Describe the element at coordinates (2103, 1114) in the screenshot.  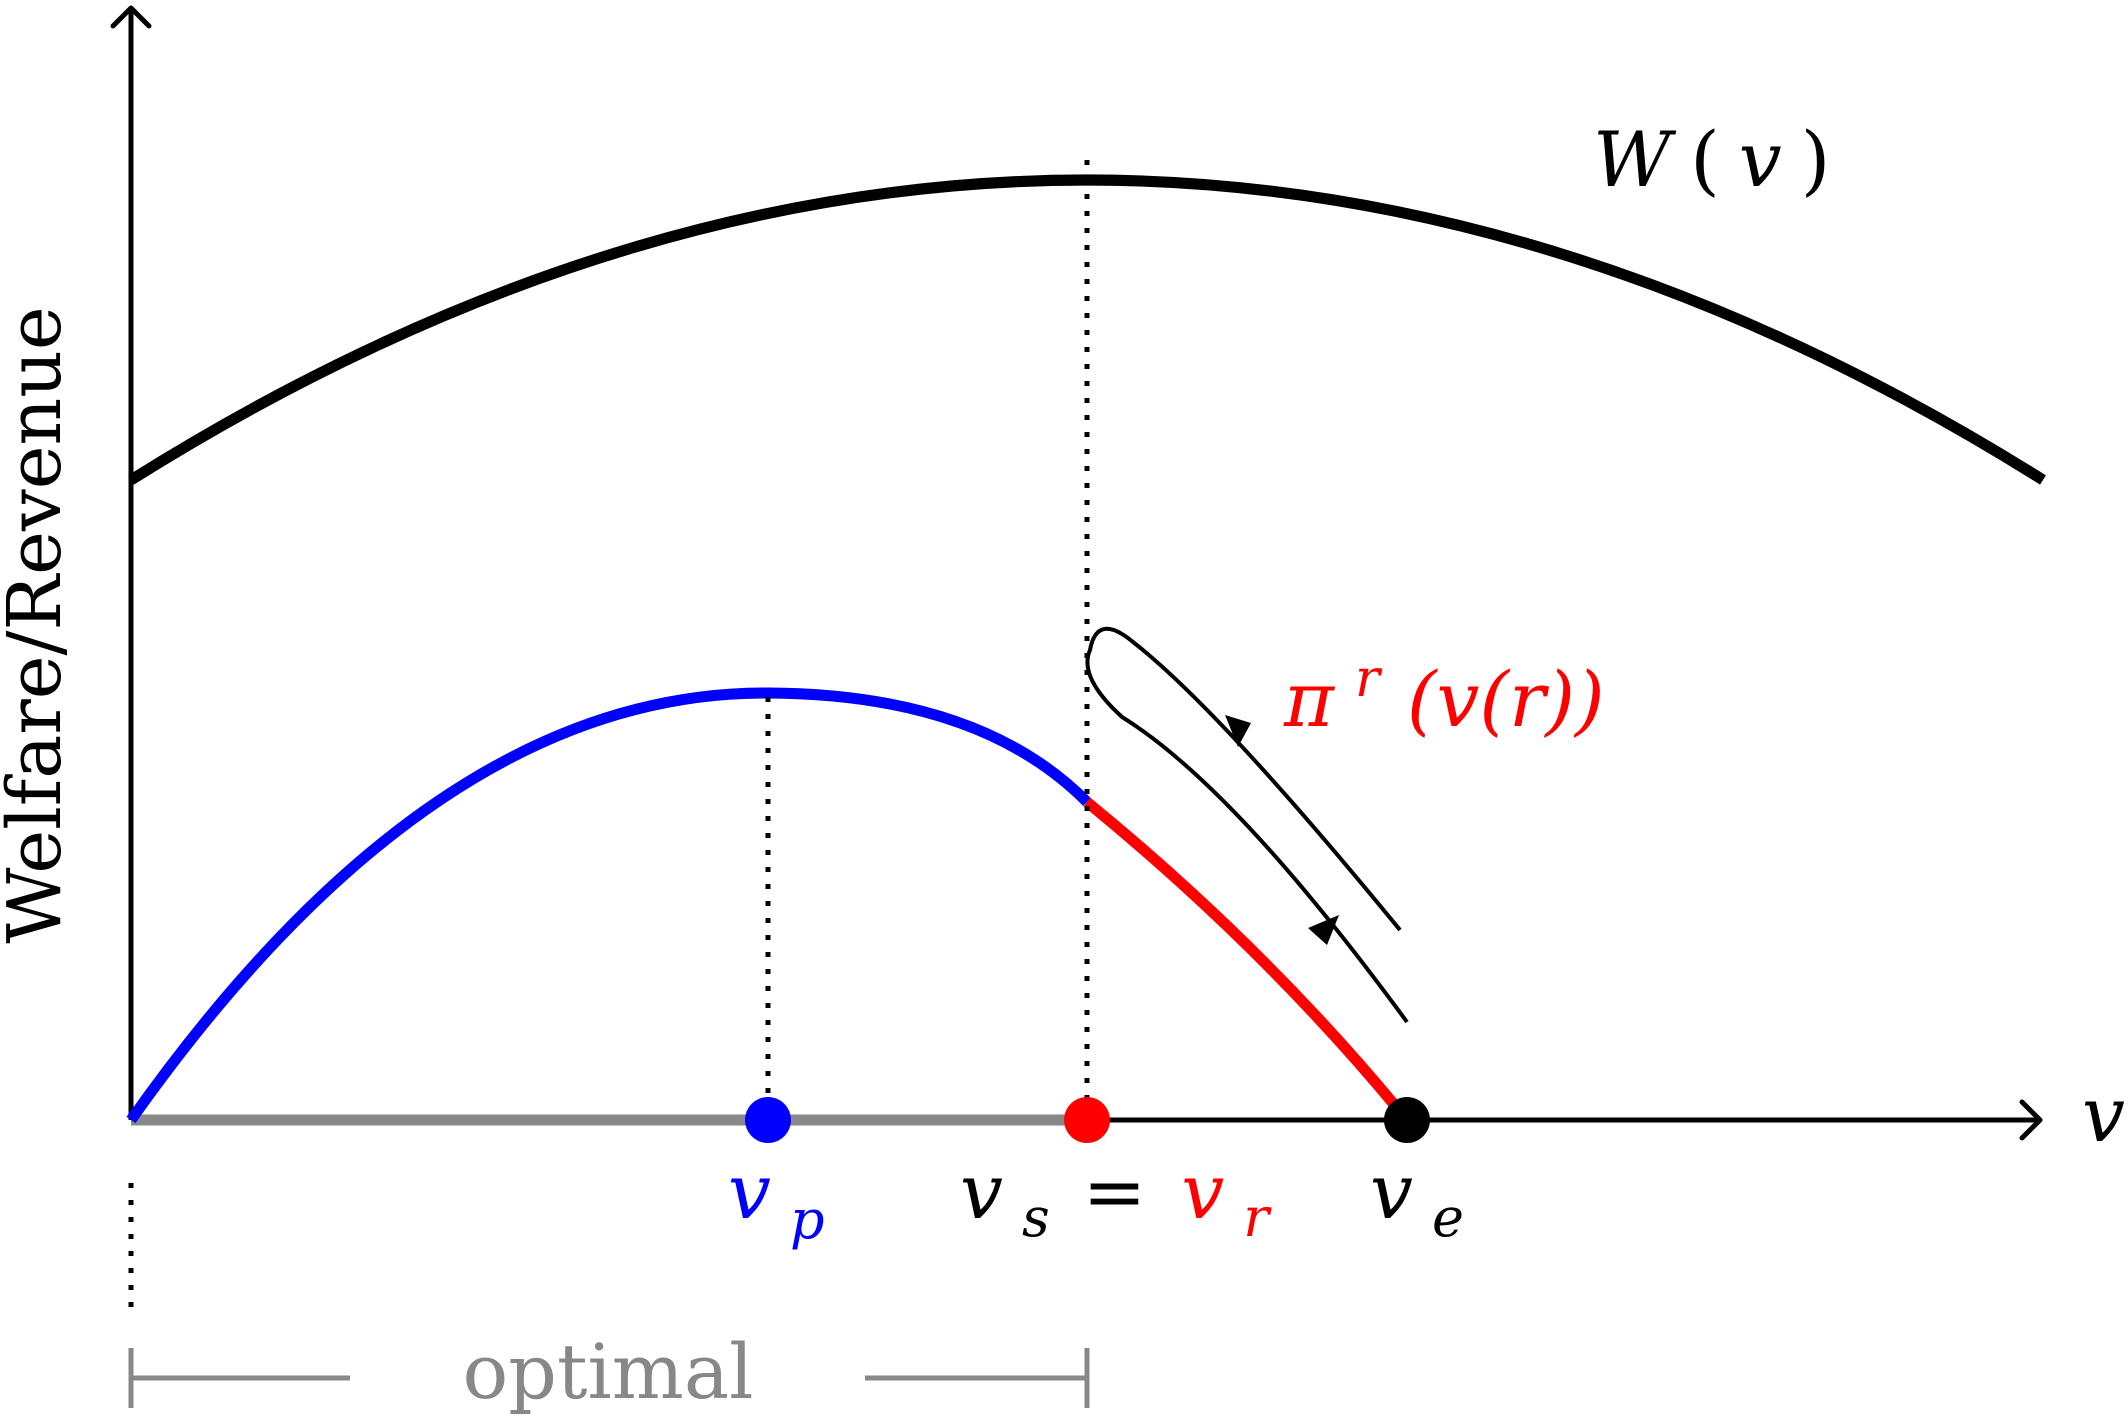
I see `x-axis-label: v` at that location.